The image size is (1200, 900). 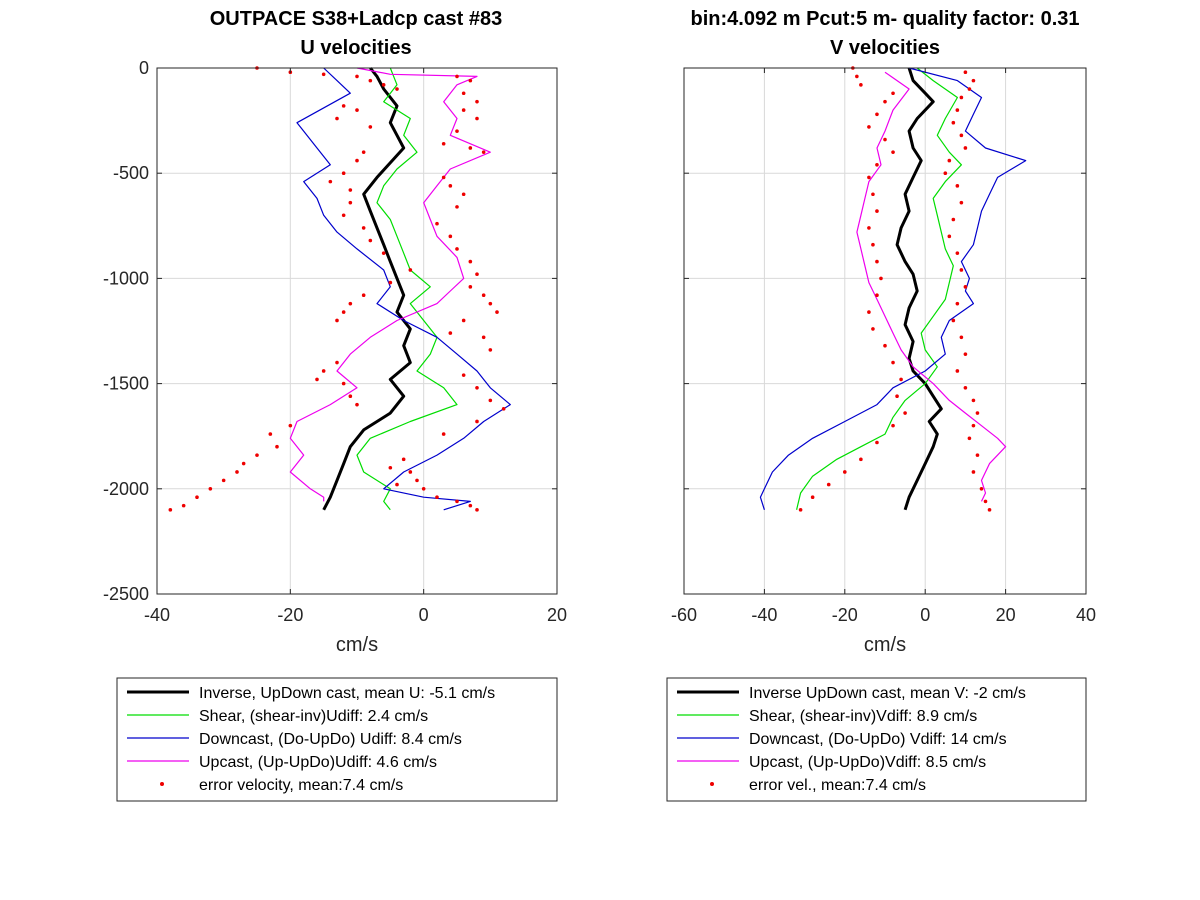 I want to click on v-x-axis-label: cm/s, so click(x=885, y=645).